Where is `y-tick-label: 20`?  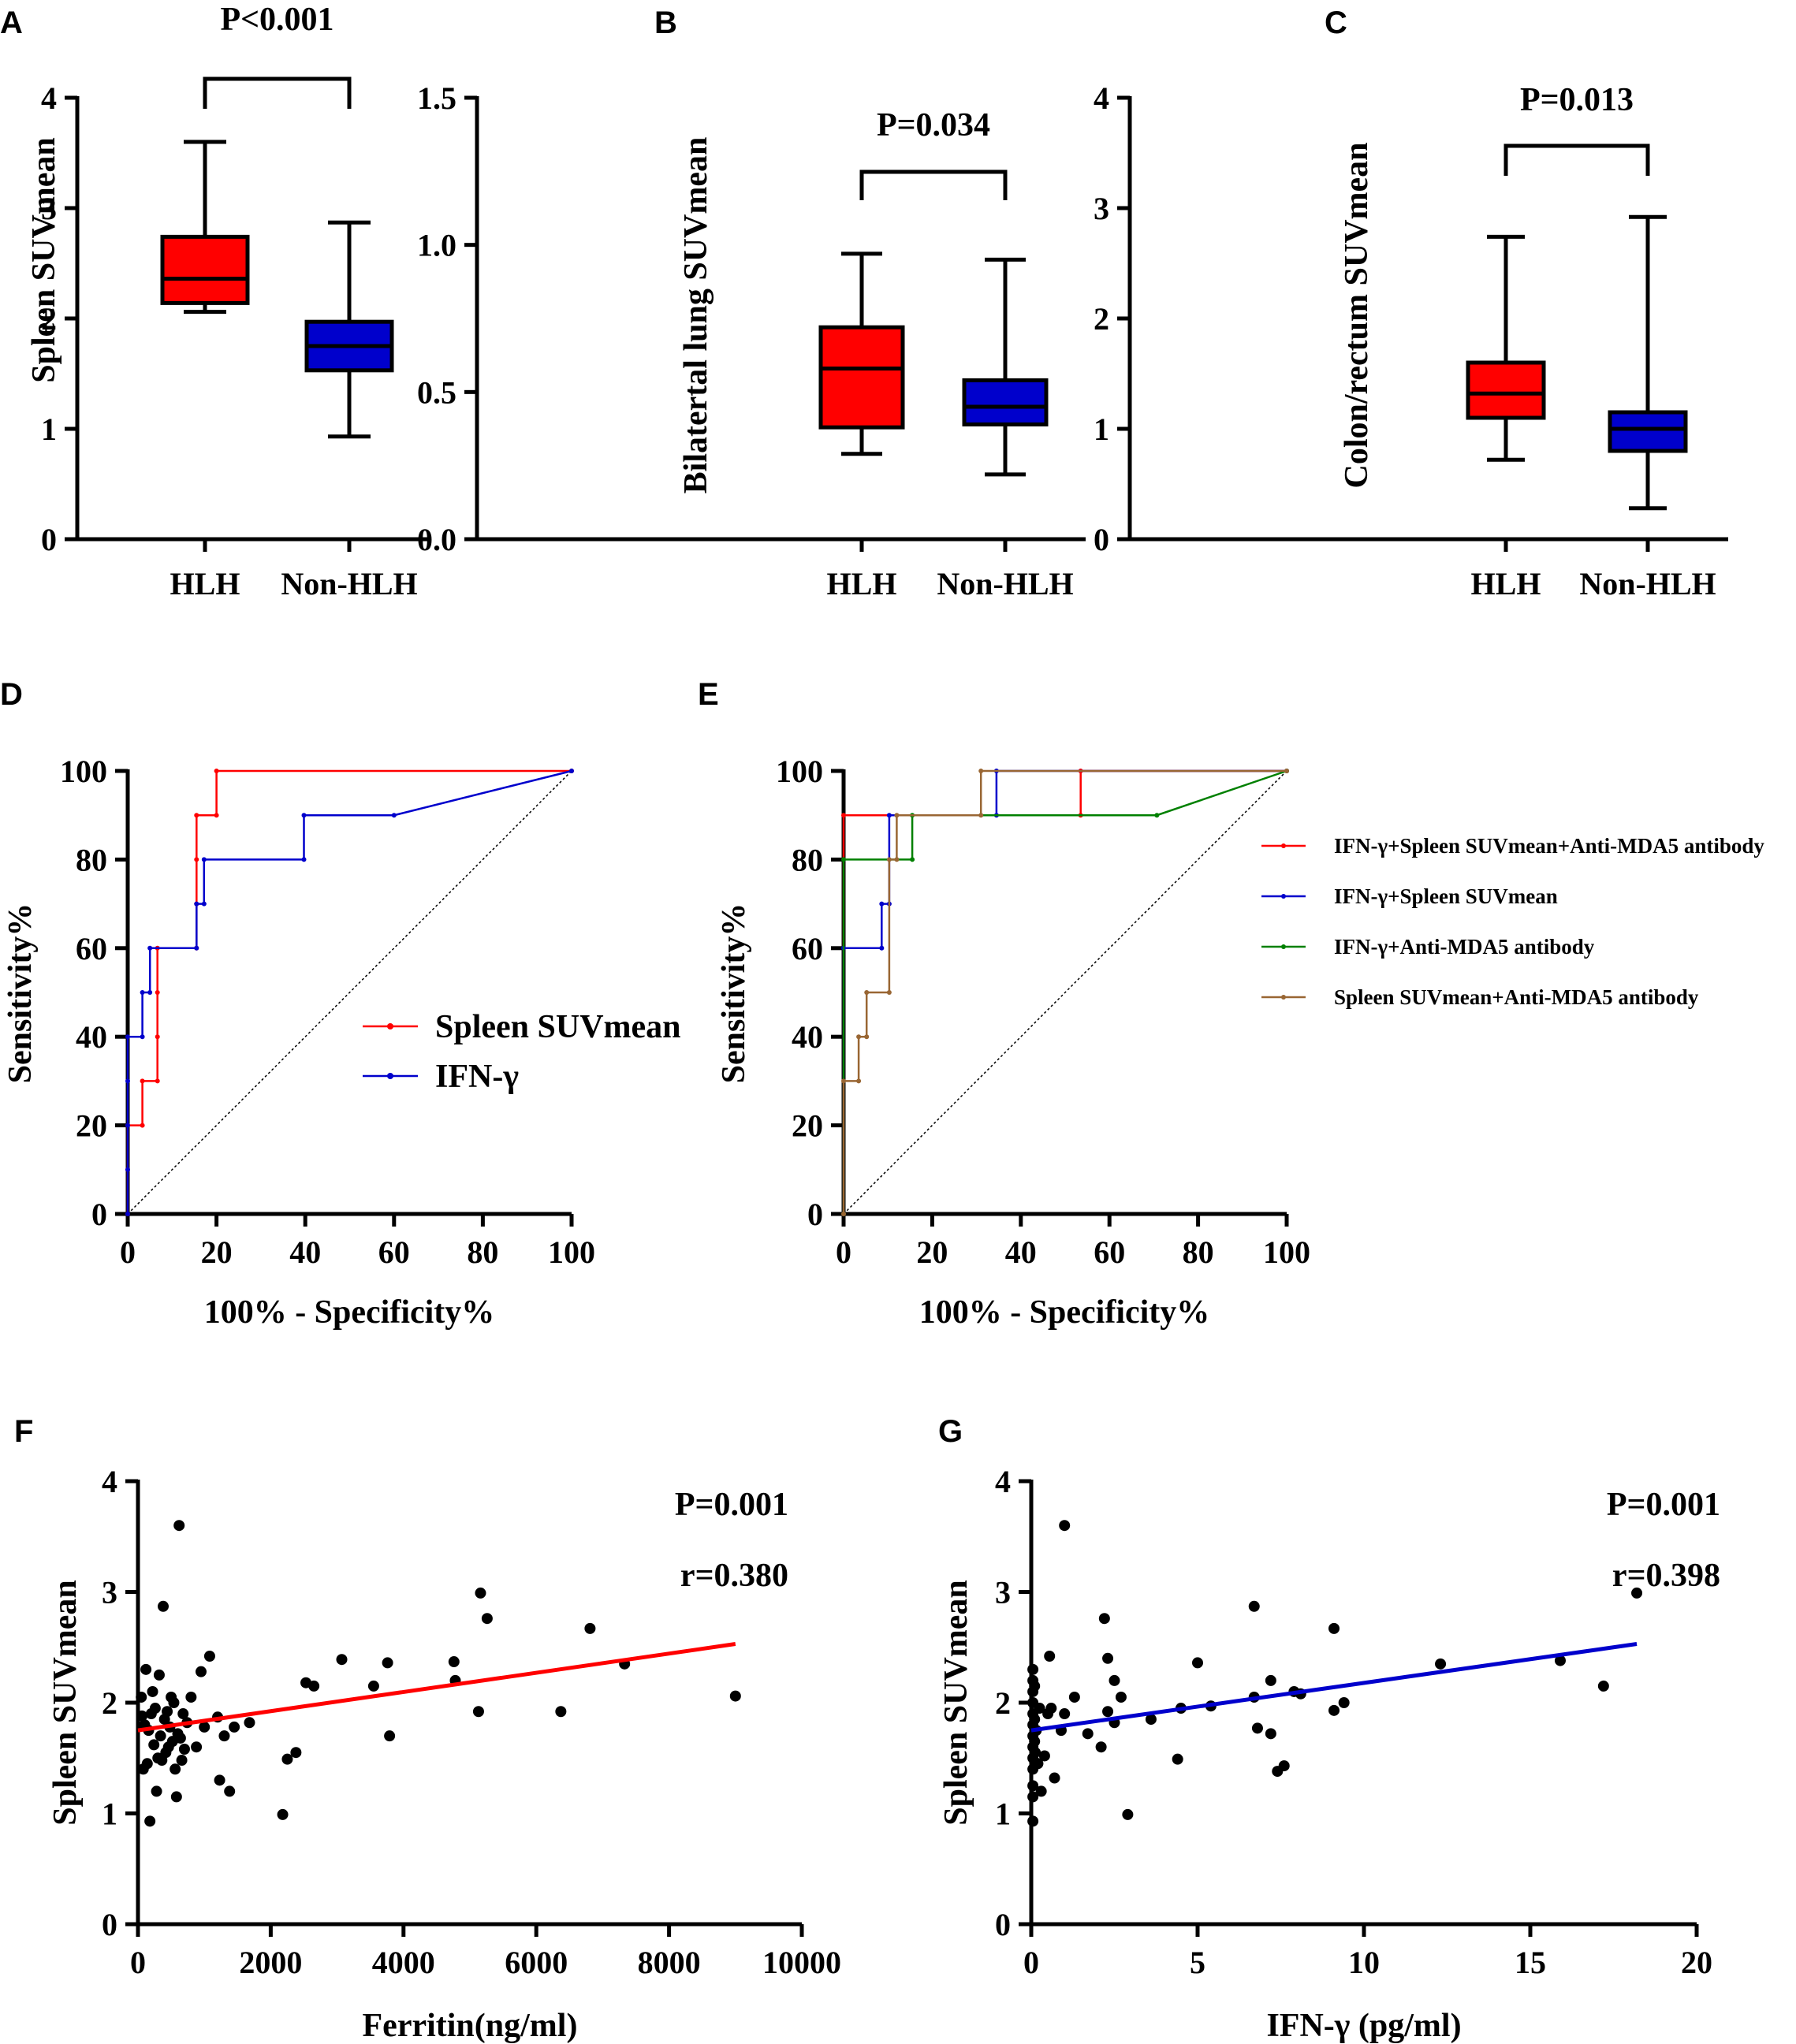
y-tick-label: 20 is located at coordinates (91, 1126).